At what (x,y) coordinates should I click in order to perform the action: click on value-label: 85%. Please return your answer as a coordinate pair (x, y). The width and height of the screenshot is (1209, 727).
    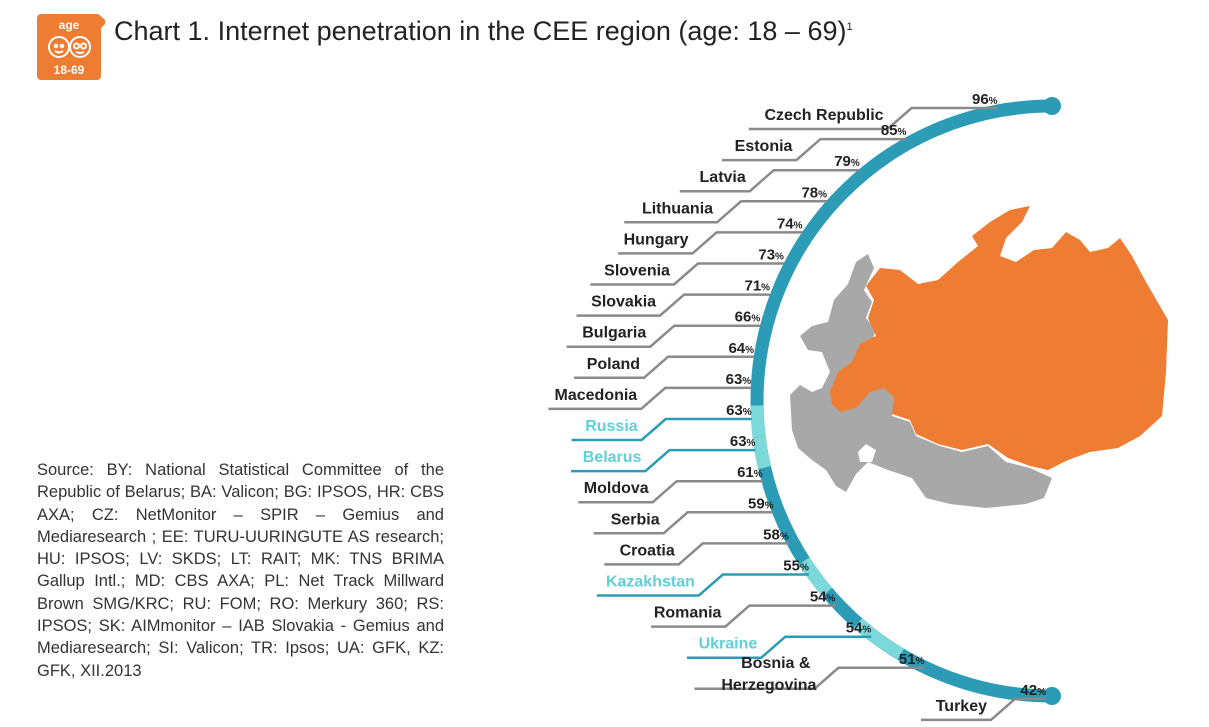
    Looking at the image, I should click on (894, 130).